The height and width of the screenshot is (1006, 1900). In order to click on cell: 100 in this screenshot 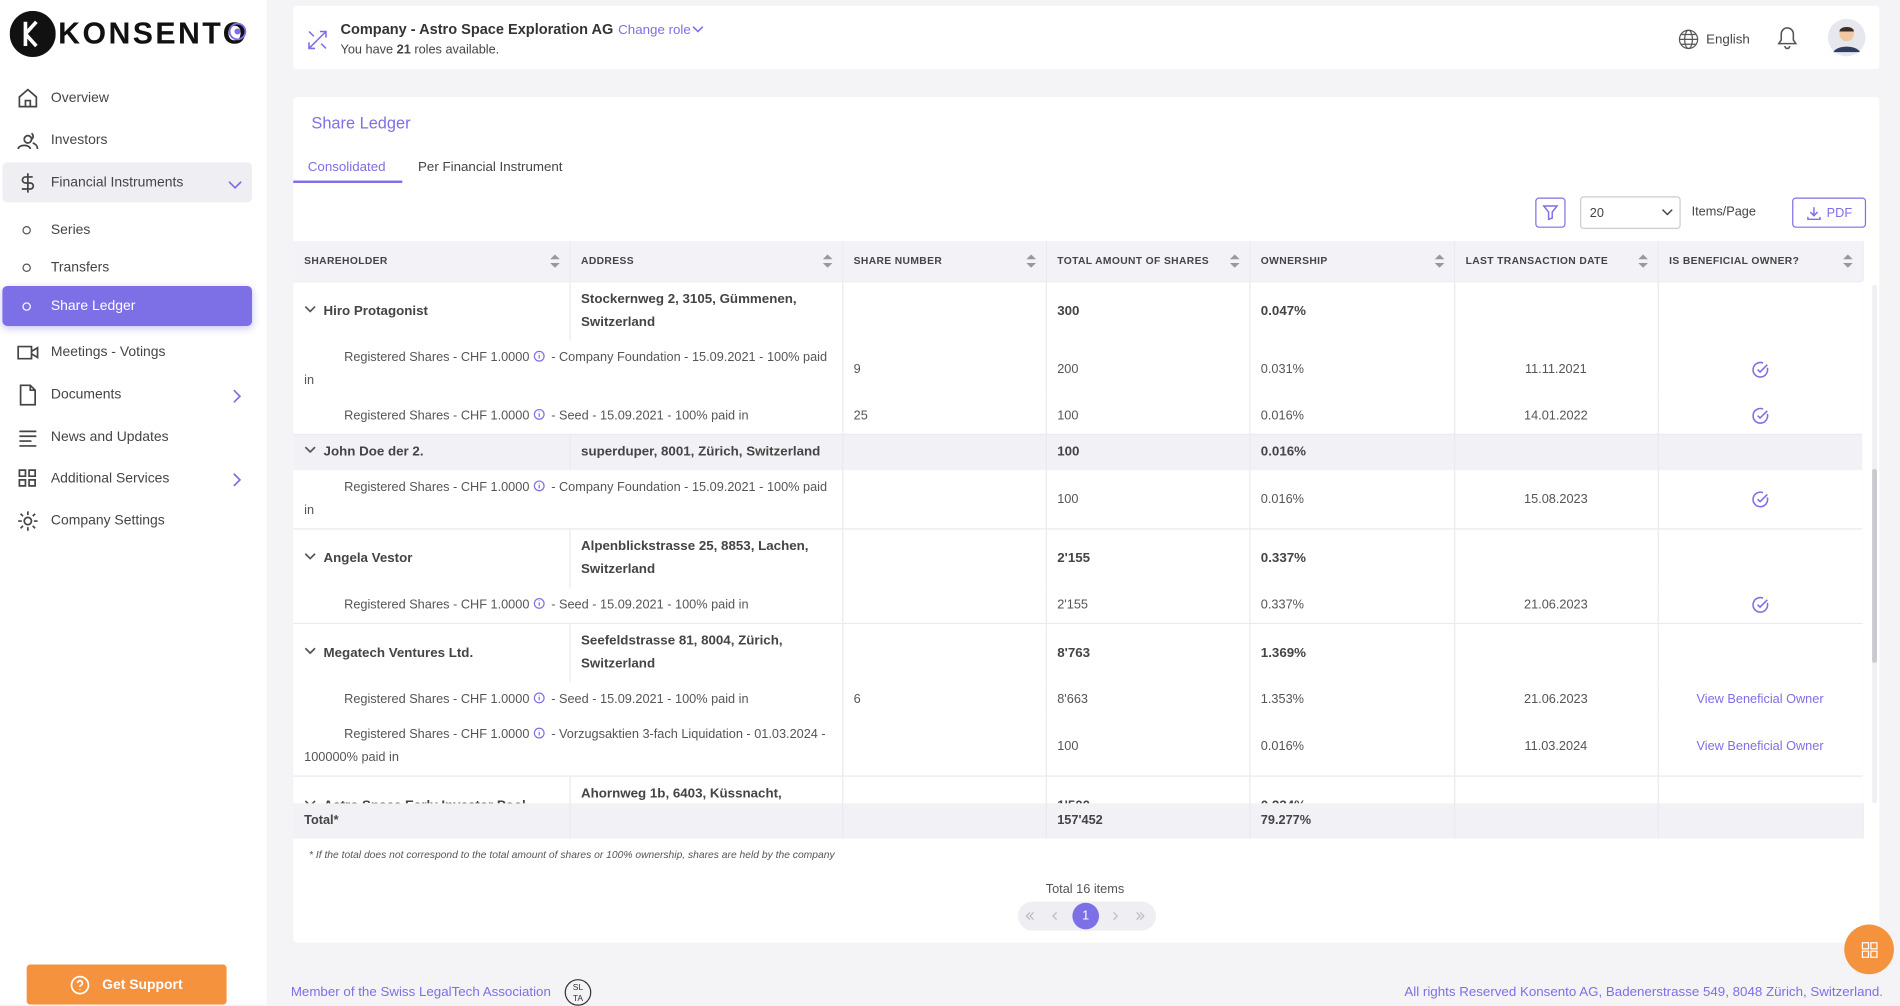, I will do `click(1147, 747)`.